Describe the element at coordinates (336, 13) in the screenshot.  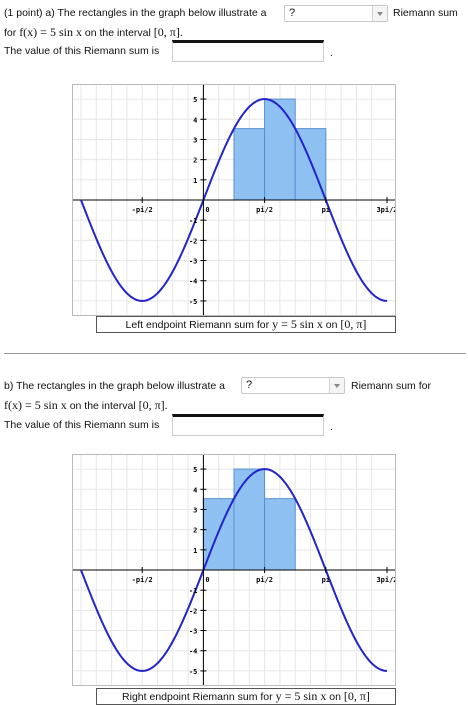
I see `part-a-type-select: ?` at that location.